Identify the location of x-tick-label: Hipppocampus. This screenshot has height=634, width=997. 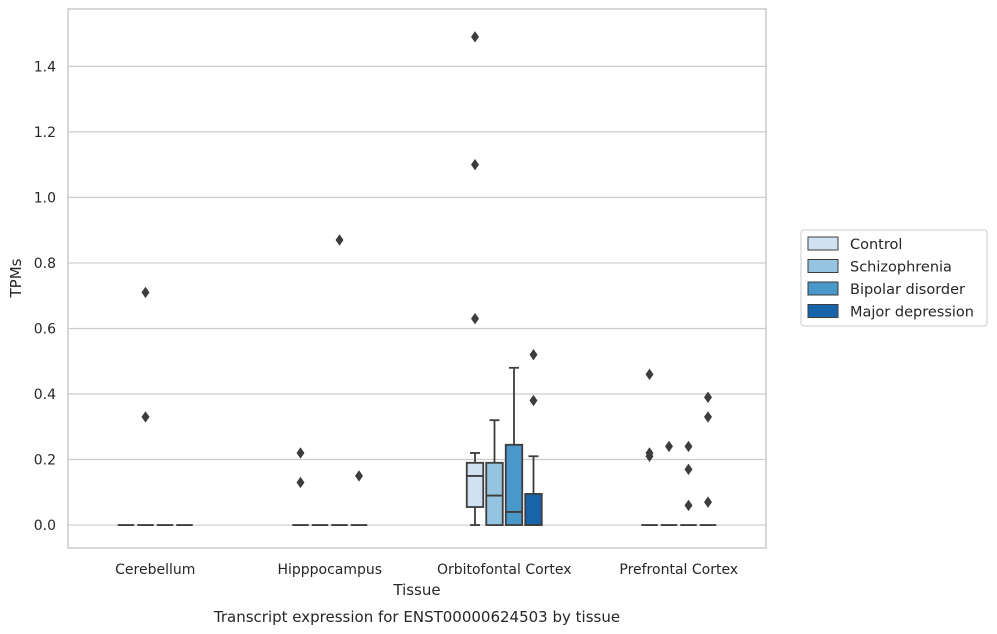
(329, 570).